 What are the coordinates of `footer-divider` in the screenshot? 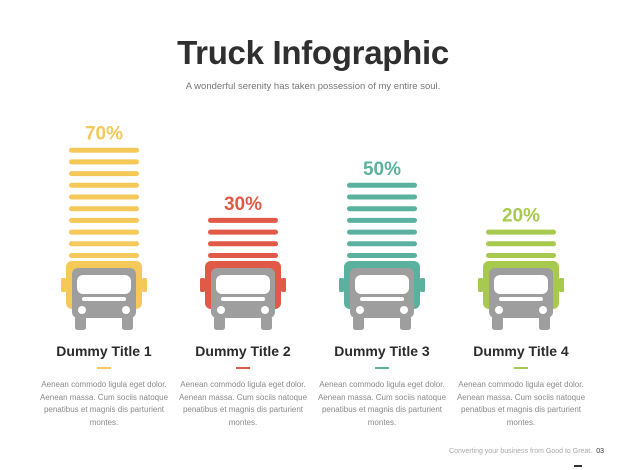 It's located at (578, 466).